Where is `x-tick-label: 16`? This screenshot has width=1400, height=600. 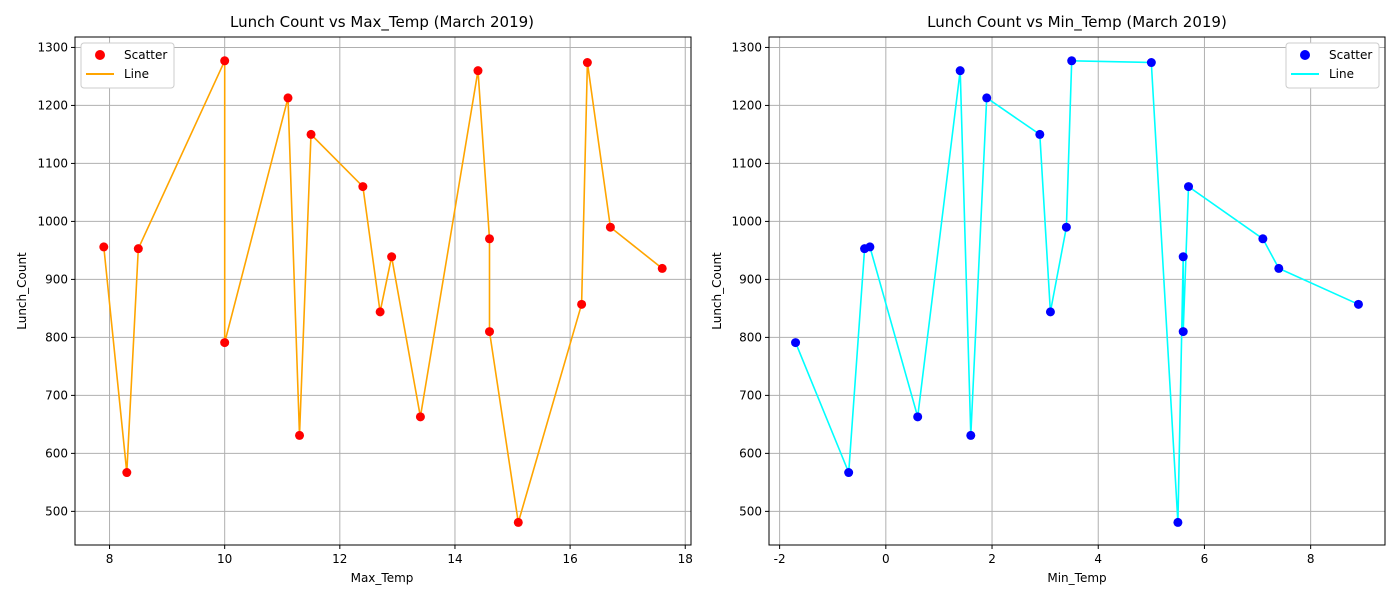
x-tick-label: 16 is located at coordinates (569, 559).